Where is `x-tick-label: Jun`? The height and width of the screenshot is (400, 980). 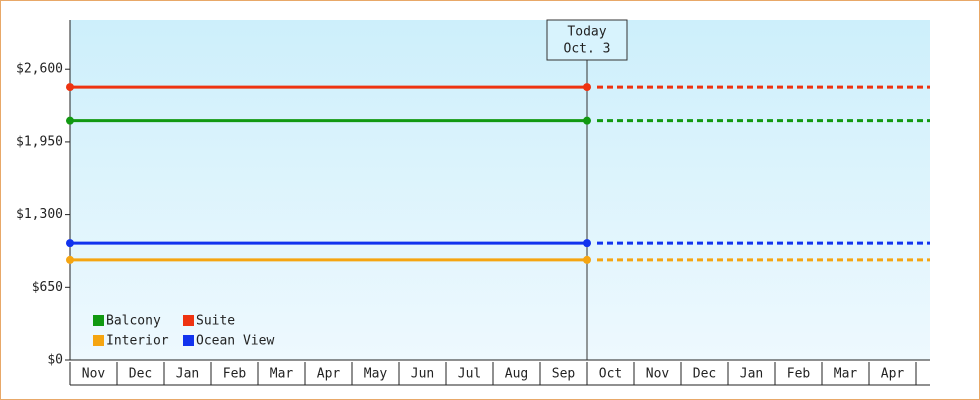
x-tick-label: Jun is located at coordinates (422, 374).